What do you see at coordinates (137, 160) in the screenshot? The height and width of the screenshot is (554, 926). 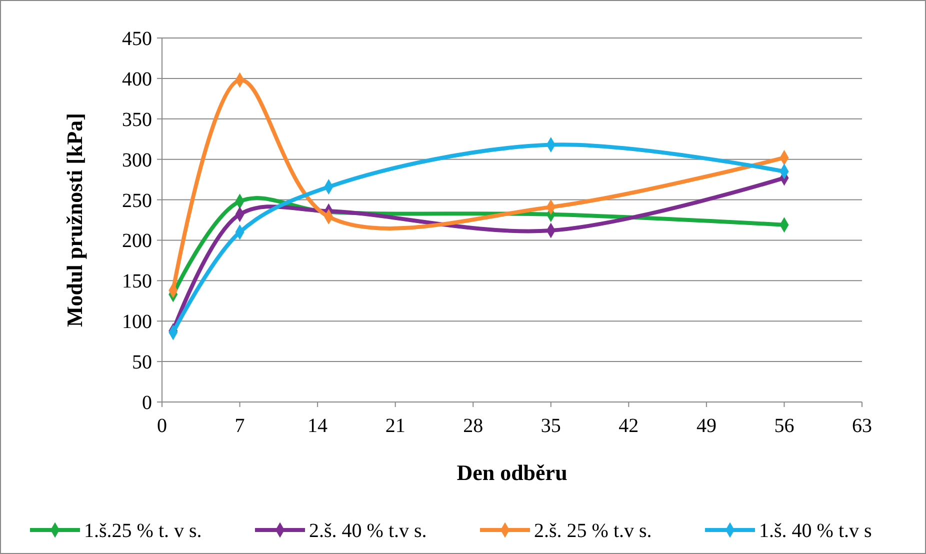 I see `y-tick-label: 300` at bounding box center [137, 160].